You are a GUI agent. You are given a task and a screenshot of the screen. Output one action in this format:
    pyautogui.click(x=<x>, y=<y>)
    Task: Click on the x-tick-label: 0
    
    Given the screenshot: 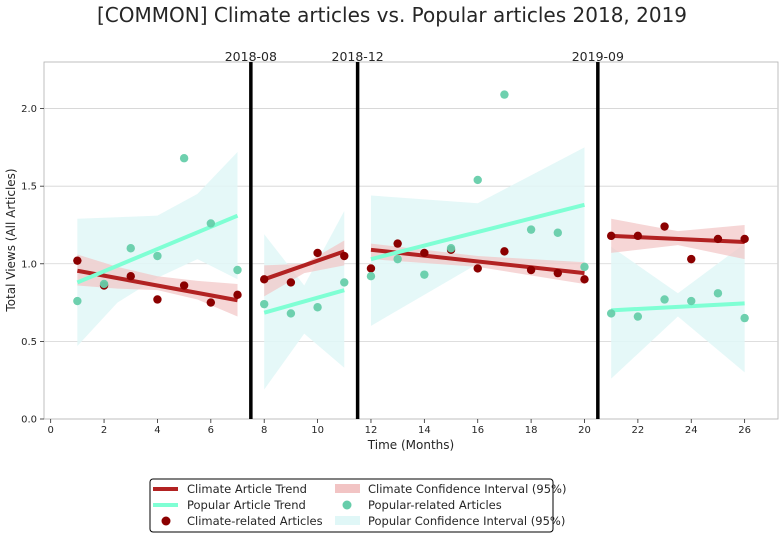 What is the action you would take?
    pyautogui.click(x=50, y=430)
    